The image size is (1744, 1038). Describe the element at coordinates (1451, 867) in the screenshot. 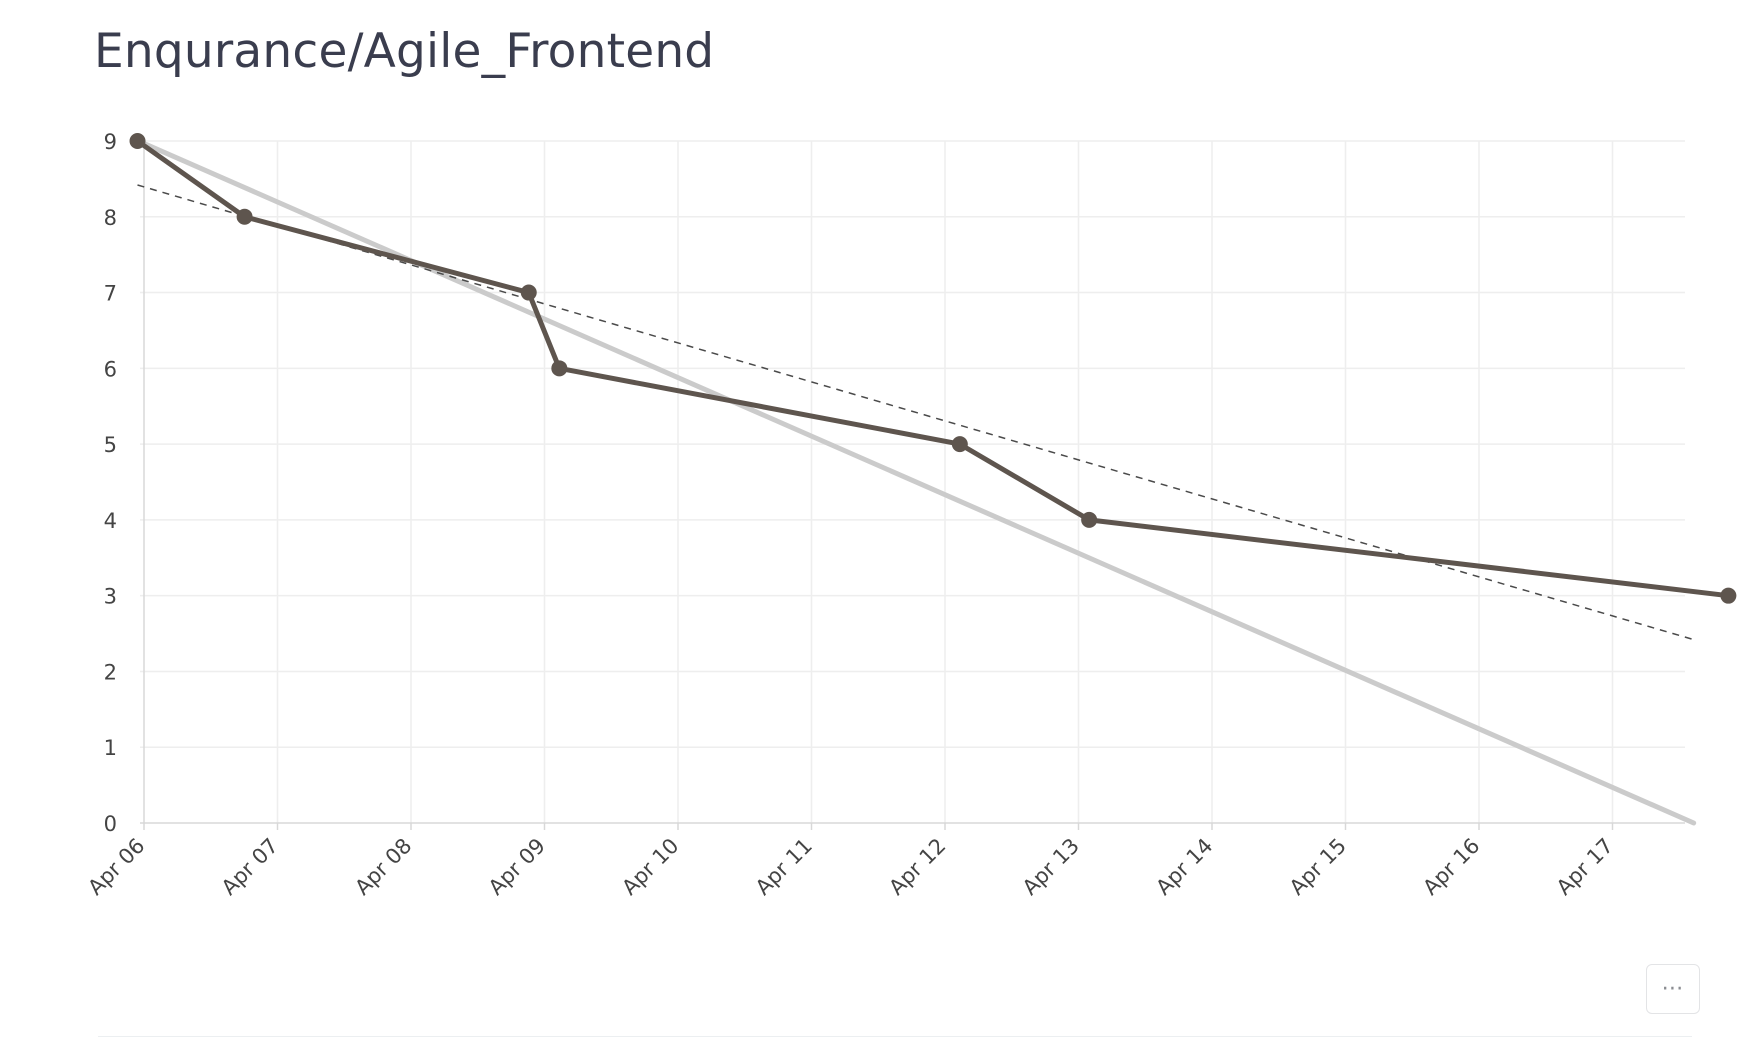

I see `x-tick-label: Apr 16` at that location.